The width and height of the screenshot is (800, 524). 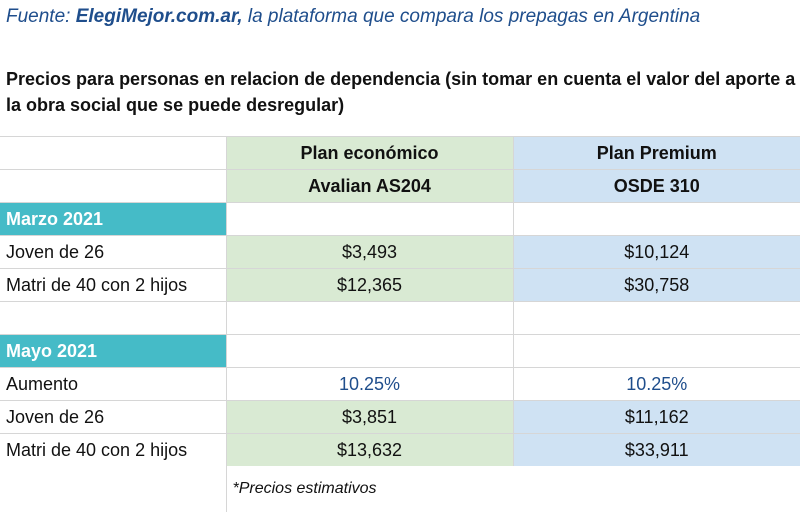 I want to click on source-site: ElegiMejor.com.ar,, so click(x=159, y=16).